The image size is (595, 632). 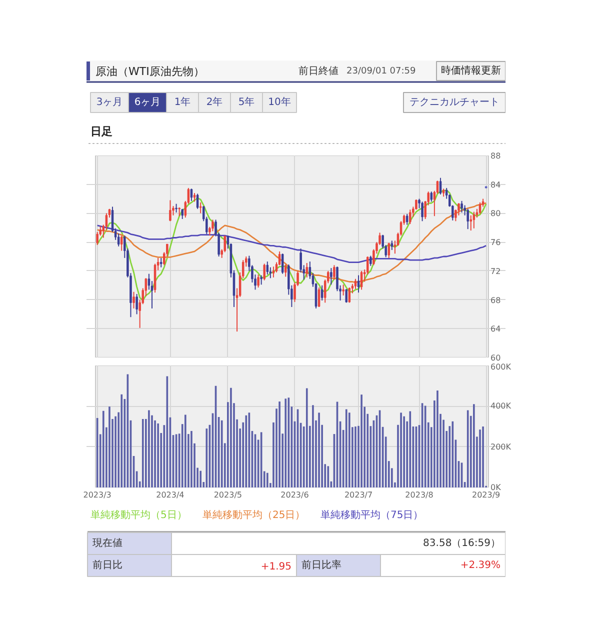 I want to click on y-tick-label: 88, so click(x=495, y=156).